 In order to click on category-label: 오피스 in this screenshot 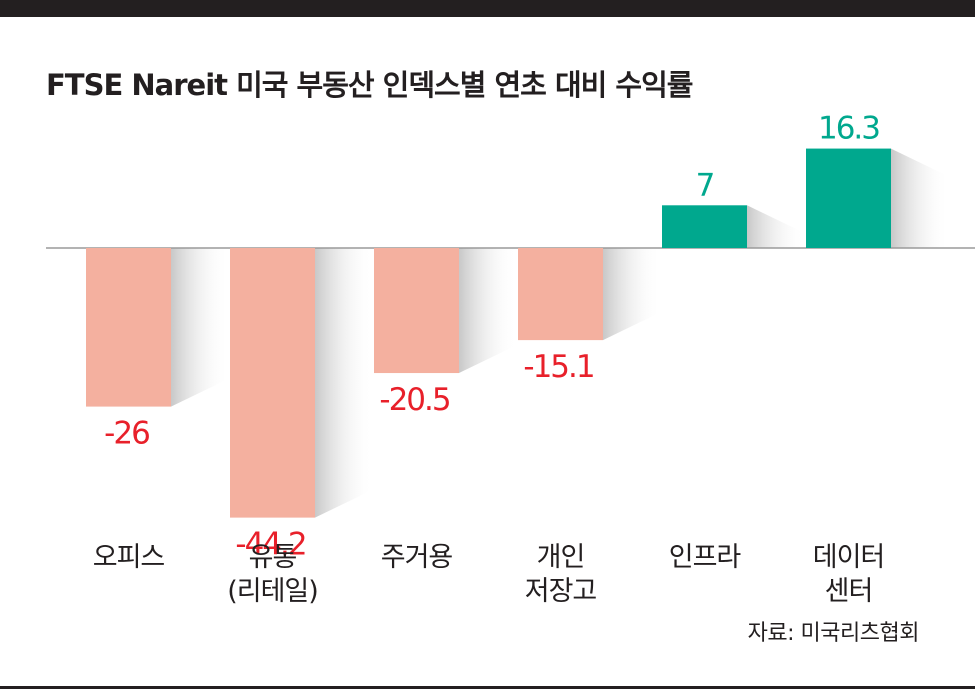, I will do `click(129, 557)`.